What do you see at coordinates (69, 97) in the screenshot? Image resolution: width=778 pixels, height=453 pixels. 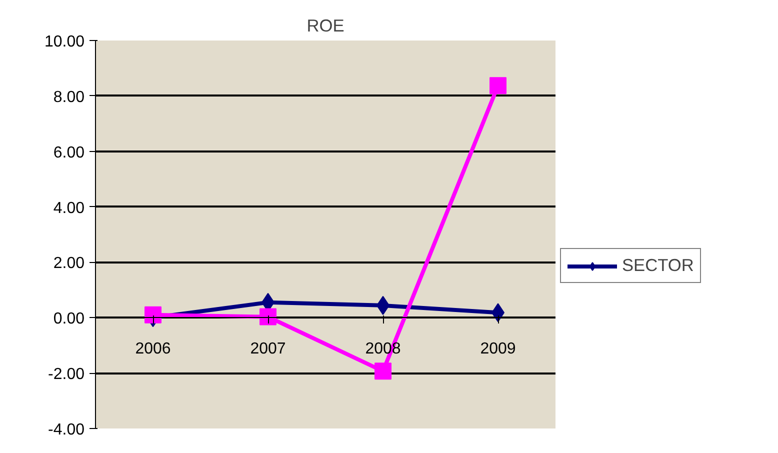 I see `y-tick-label: 8.00` at bounding box center [69, 97].